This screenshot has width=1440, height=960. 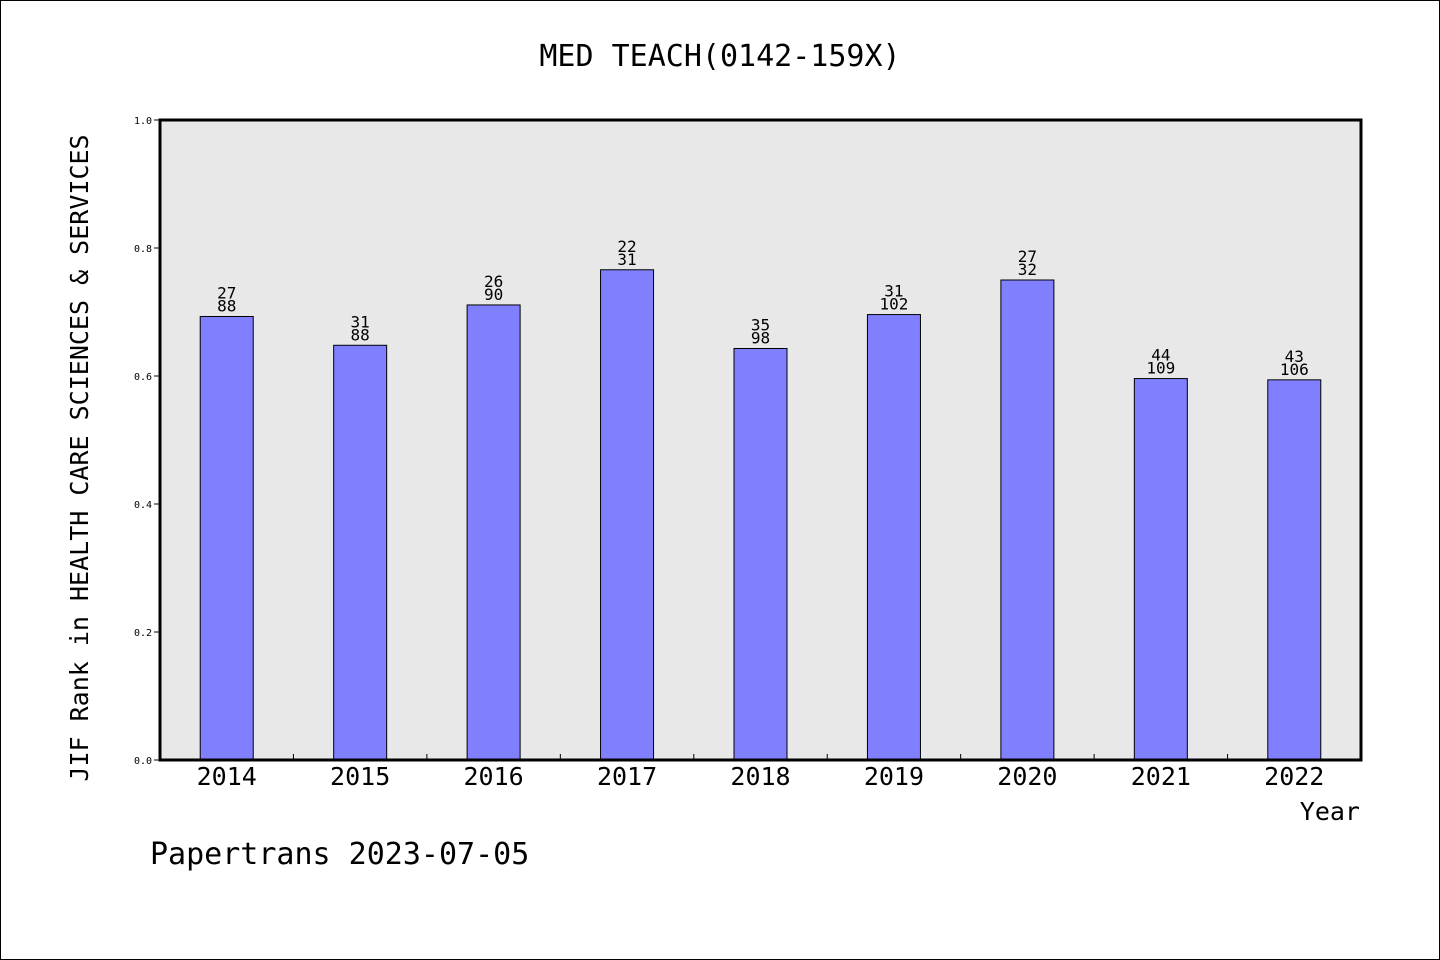 What do you see at coordinates (360, 776) in the screenshot?
I see `x-tick-label: 2015` at bounding box center [360, 776].